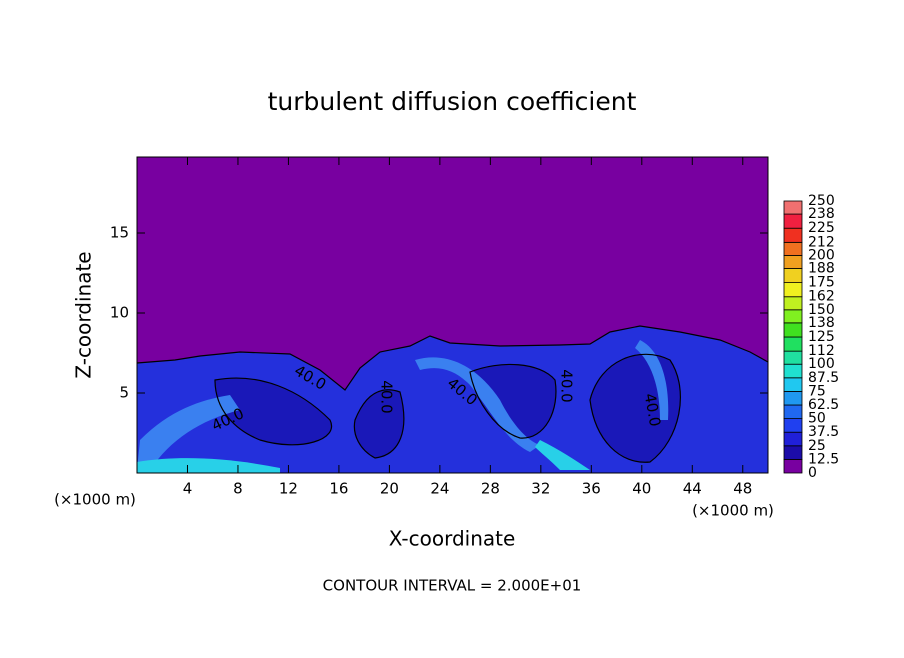 The height and width of the screenshot is (658, 904). Describe the element at coordinates (821, 310) in the screenshot. I see `colorbar-label: 150` at that location.